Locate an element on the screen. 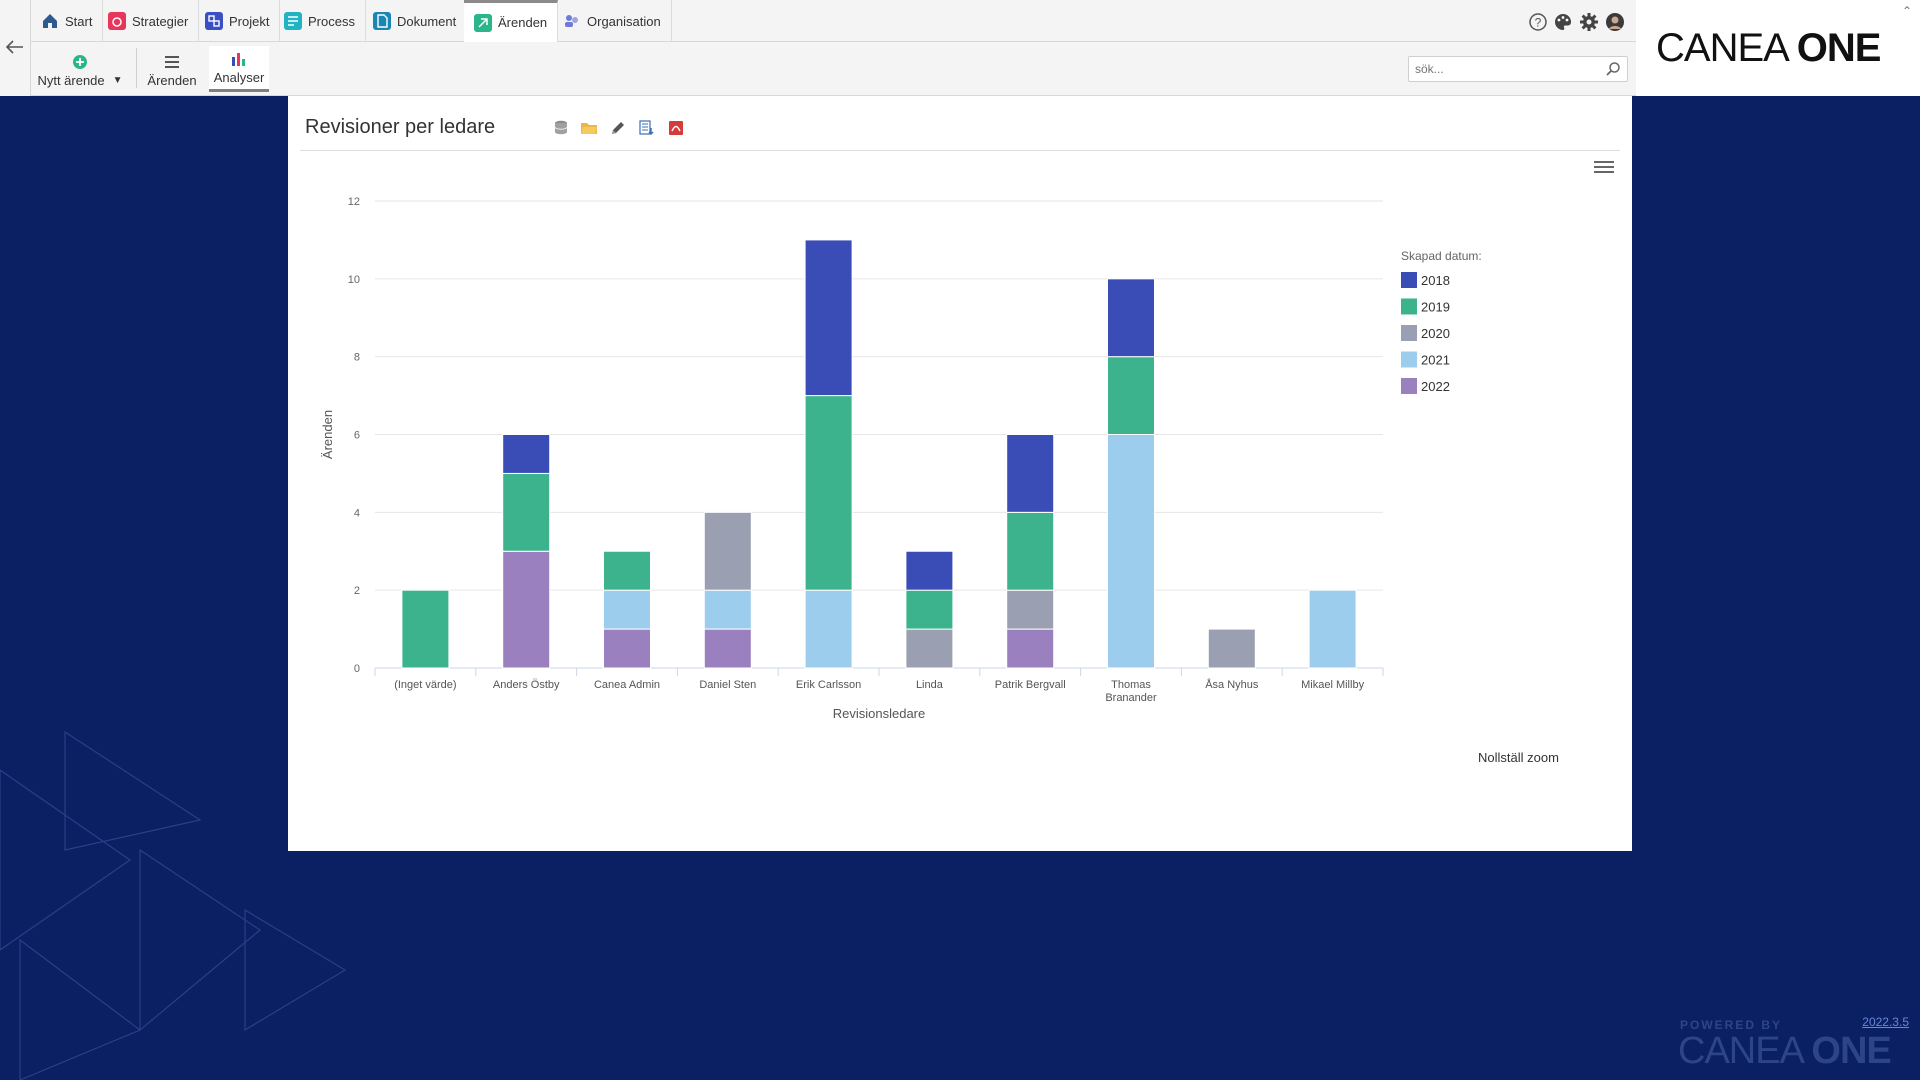 This screenshot has height=1080, width=1920. y-tick-label: 10 is located at coordinates (354, 280).